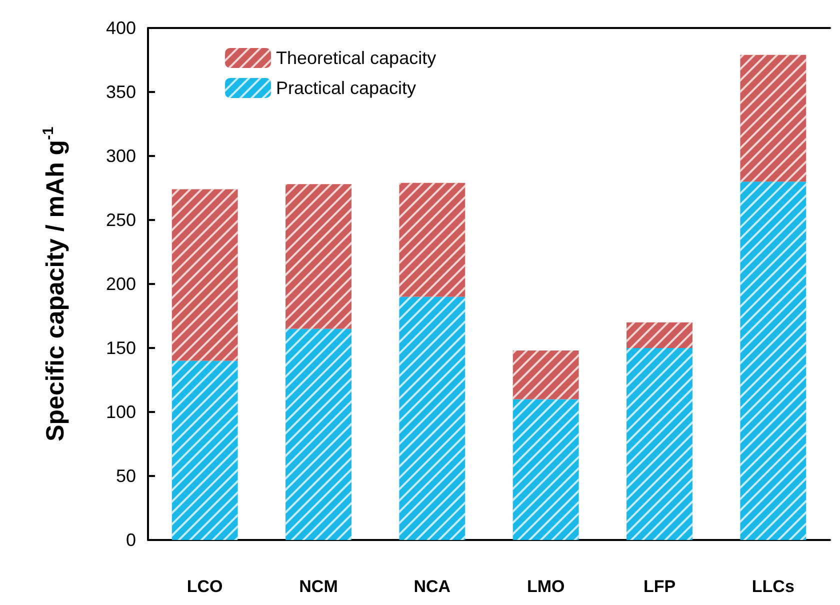 The width and height of the screenshot is (840, 605). Describe the element at coordinates (121, 220) in the screenshot. I see `y-tick-label: 250` at that location.